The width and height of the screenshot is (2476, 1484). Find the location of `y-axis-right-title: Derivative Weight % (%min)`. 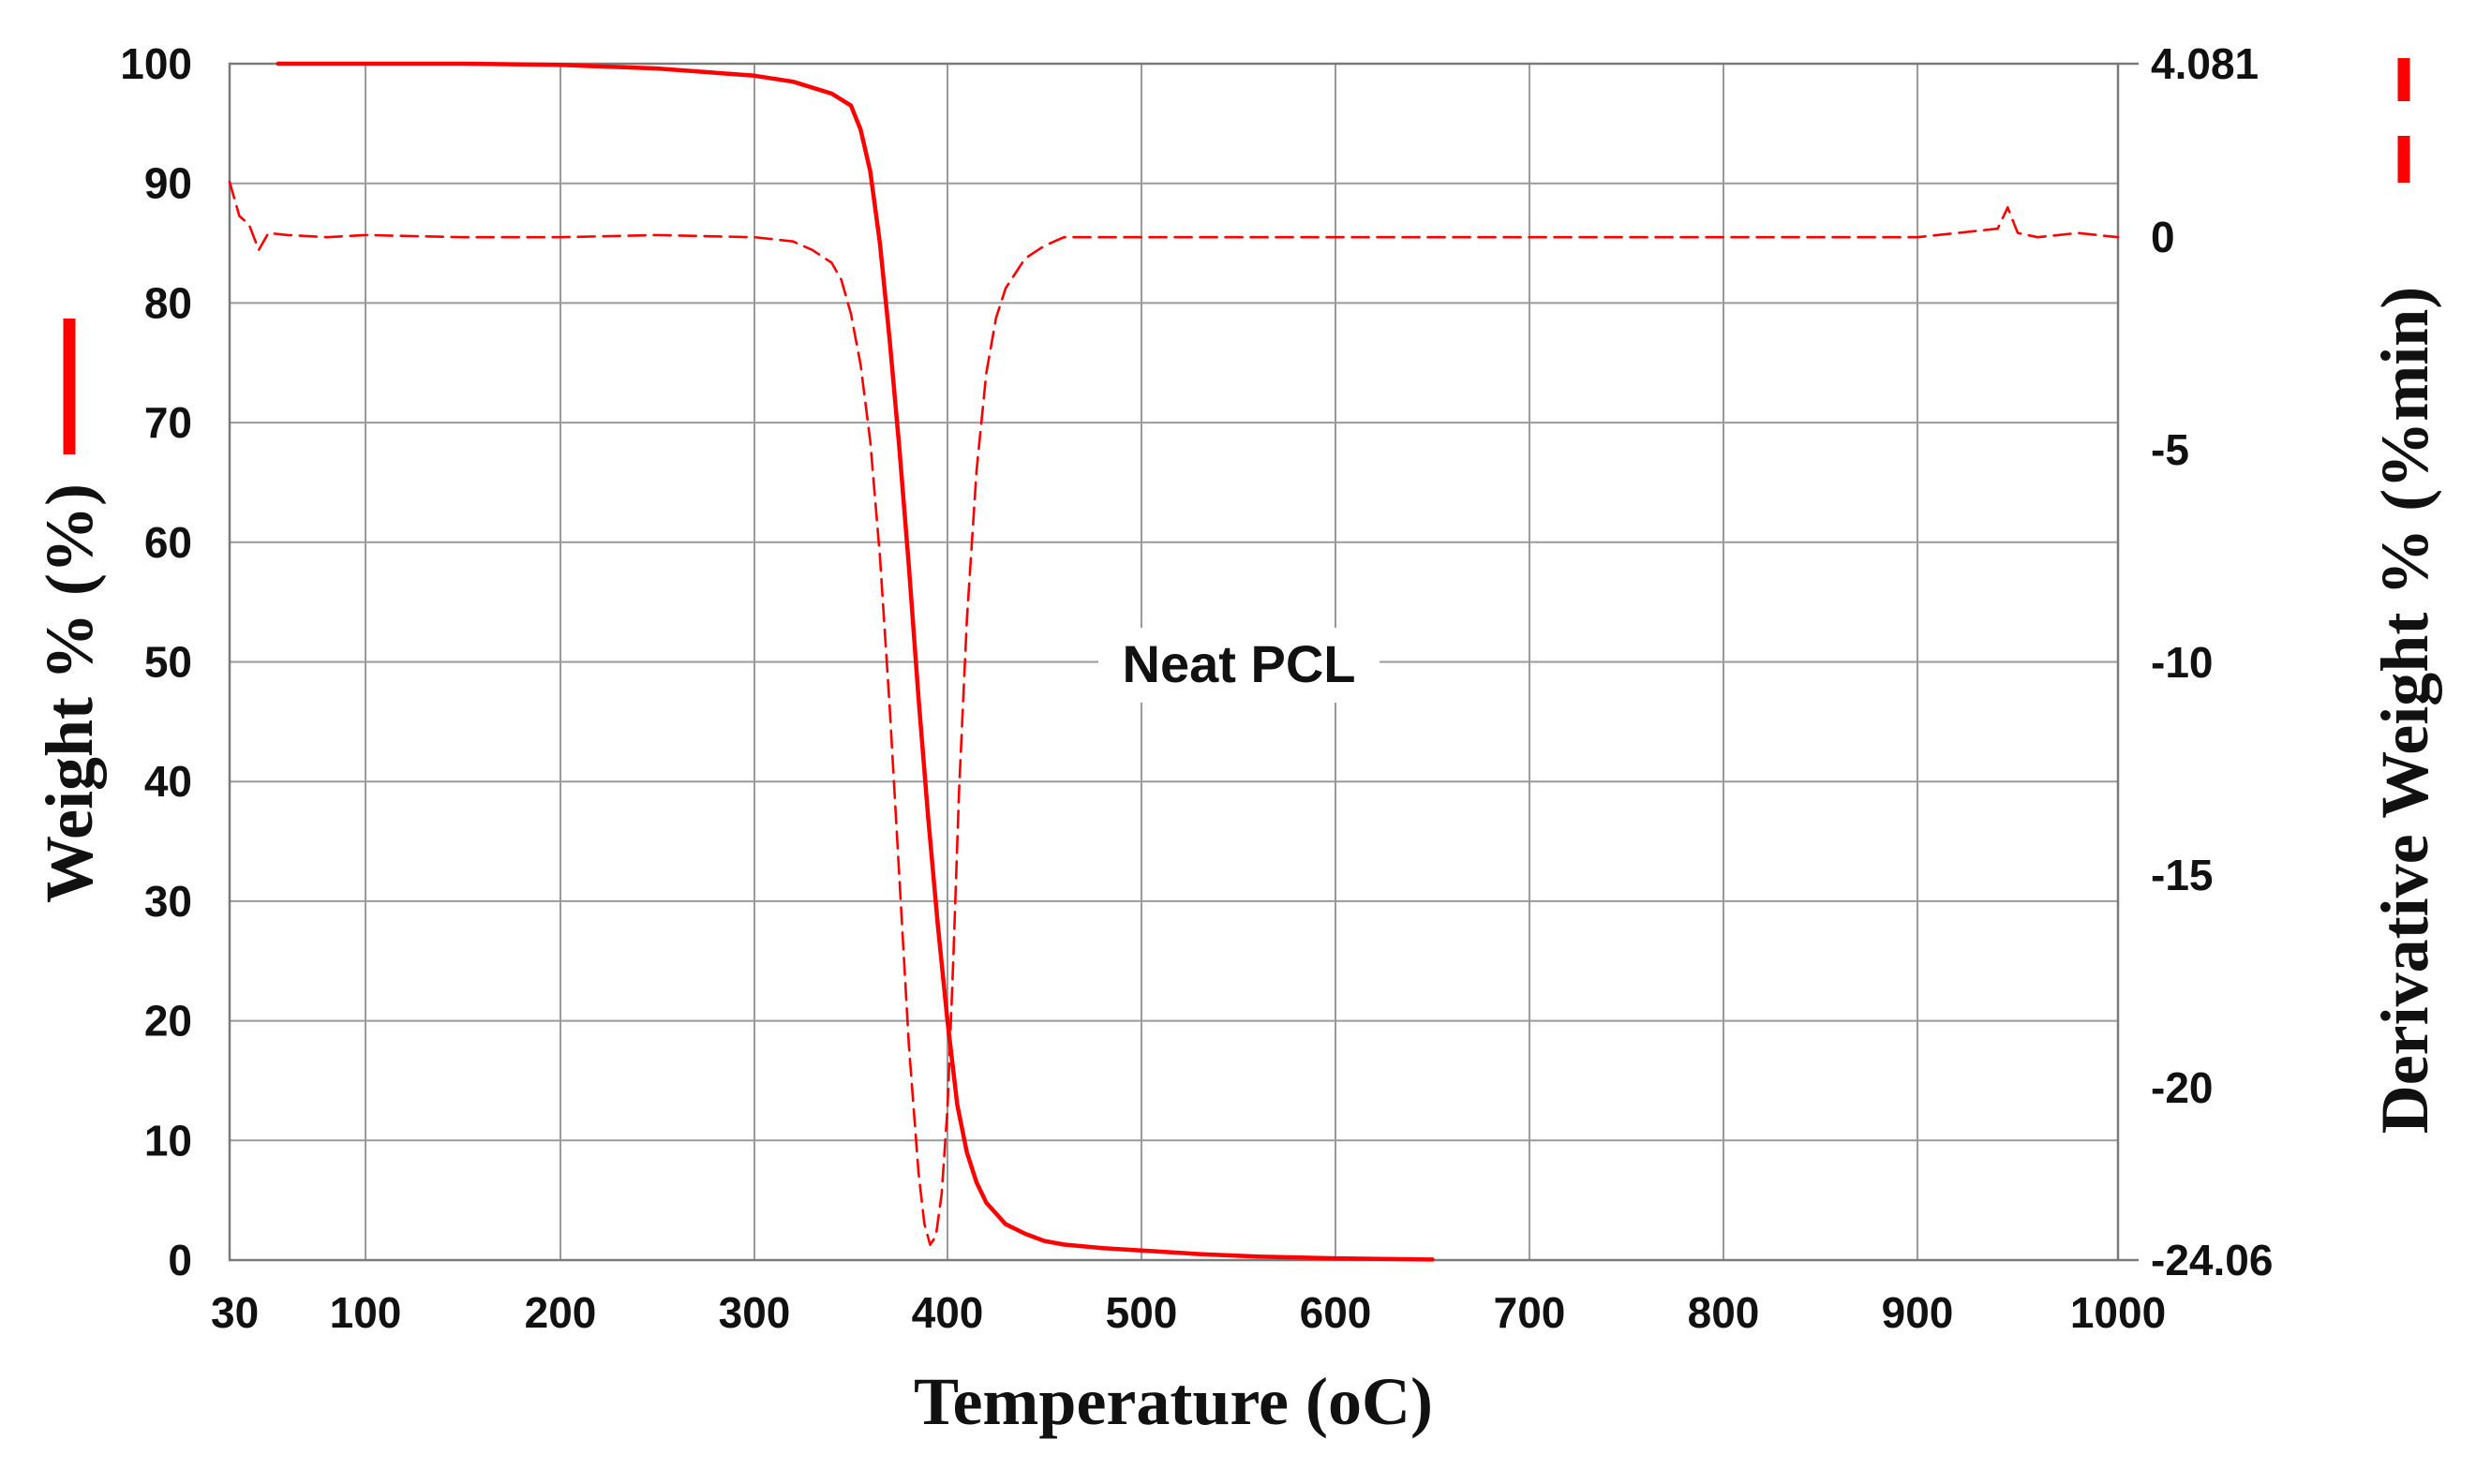

y-axis-right-title: Derivative Weight % (%min) is located at coordinates (2404, 711).